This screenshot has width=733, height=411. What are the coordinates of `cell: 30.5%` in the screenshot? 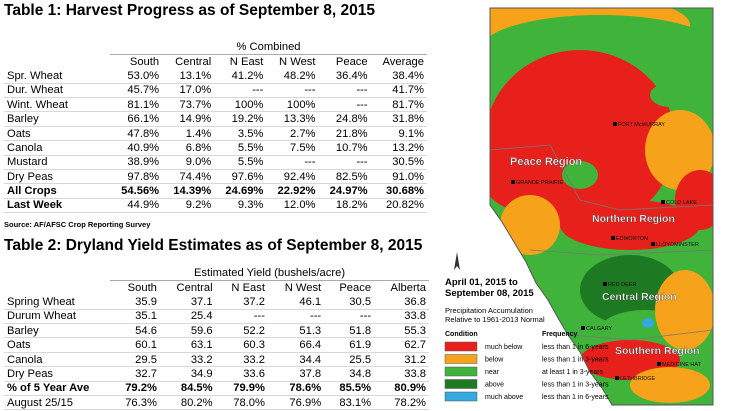 It's located at (408, 162).